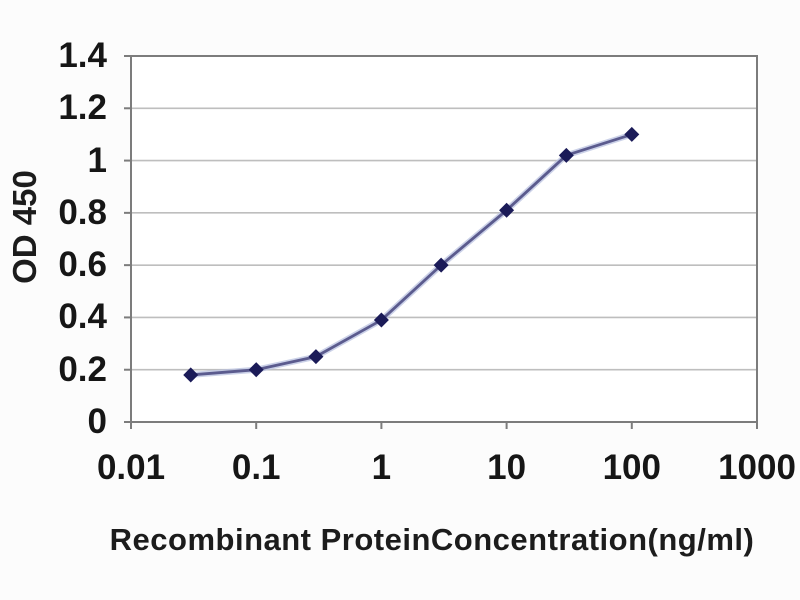  I want to click on y-tick-label-1.2: 1.2, so click(82, 108).